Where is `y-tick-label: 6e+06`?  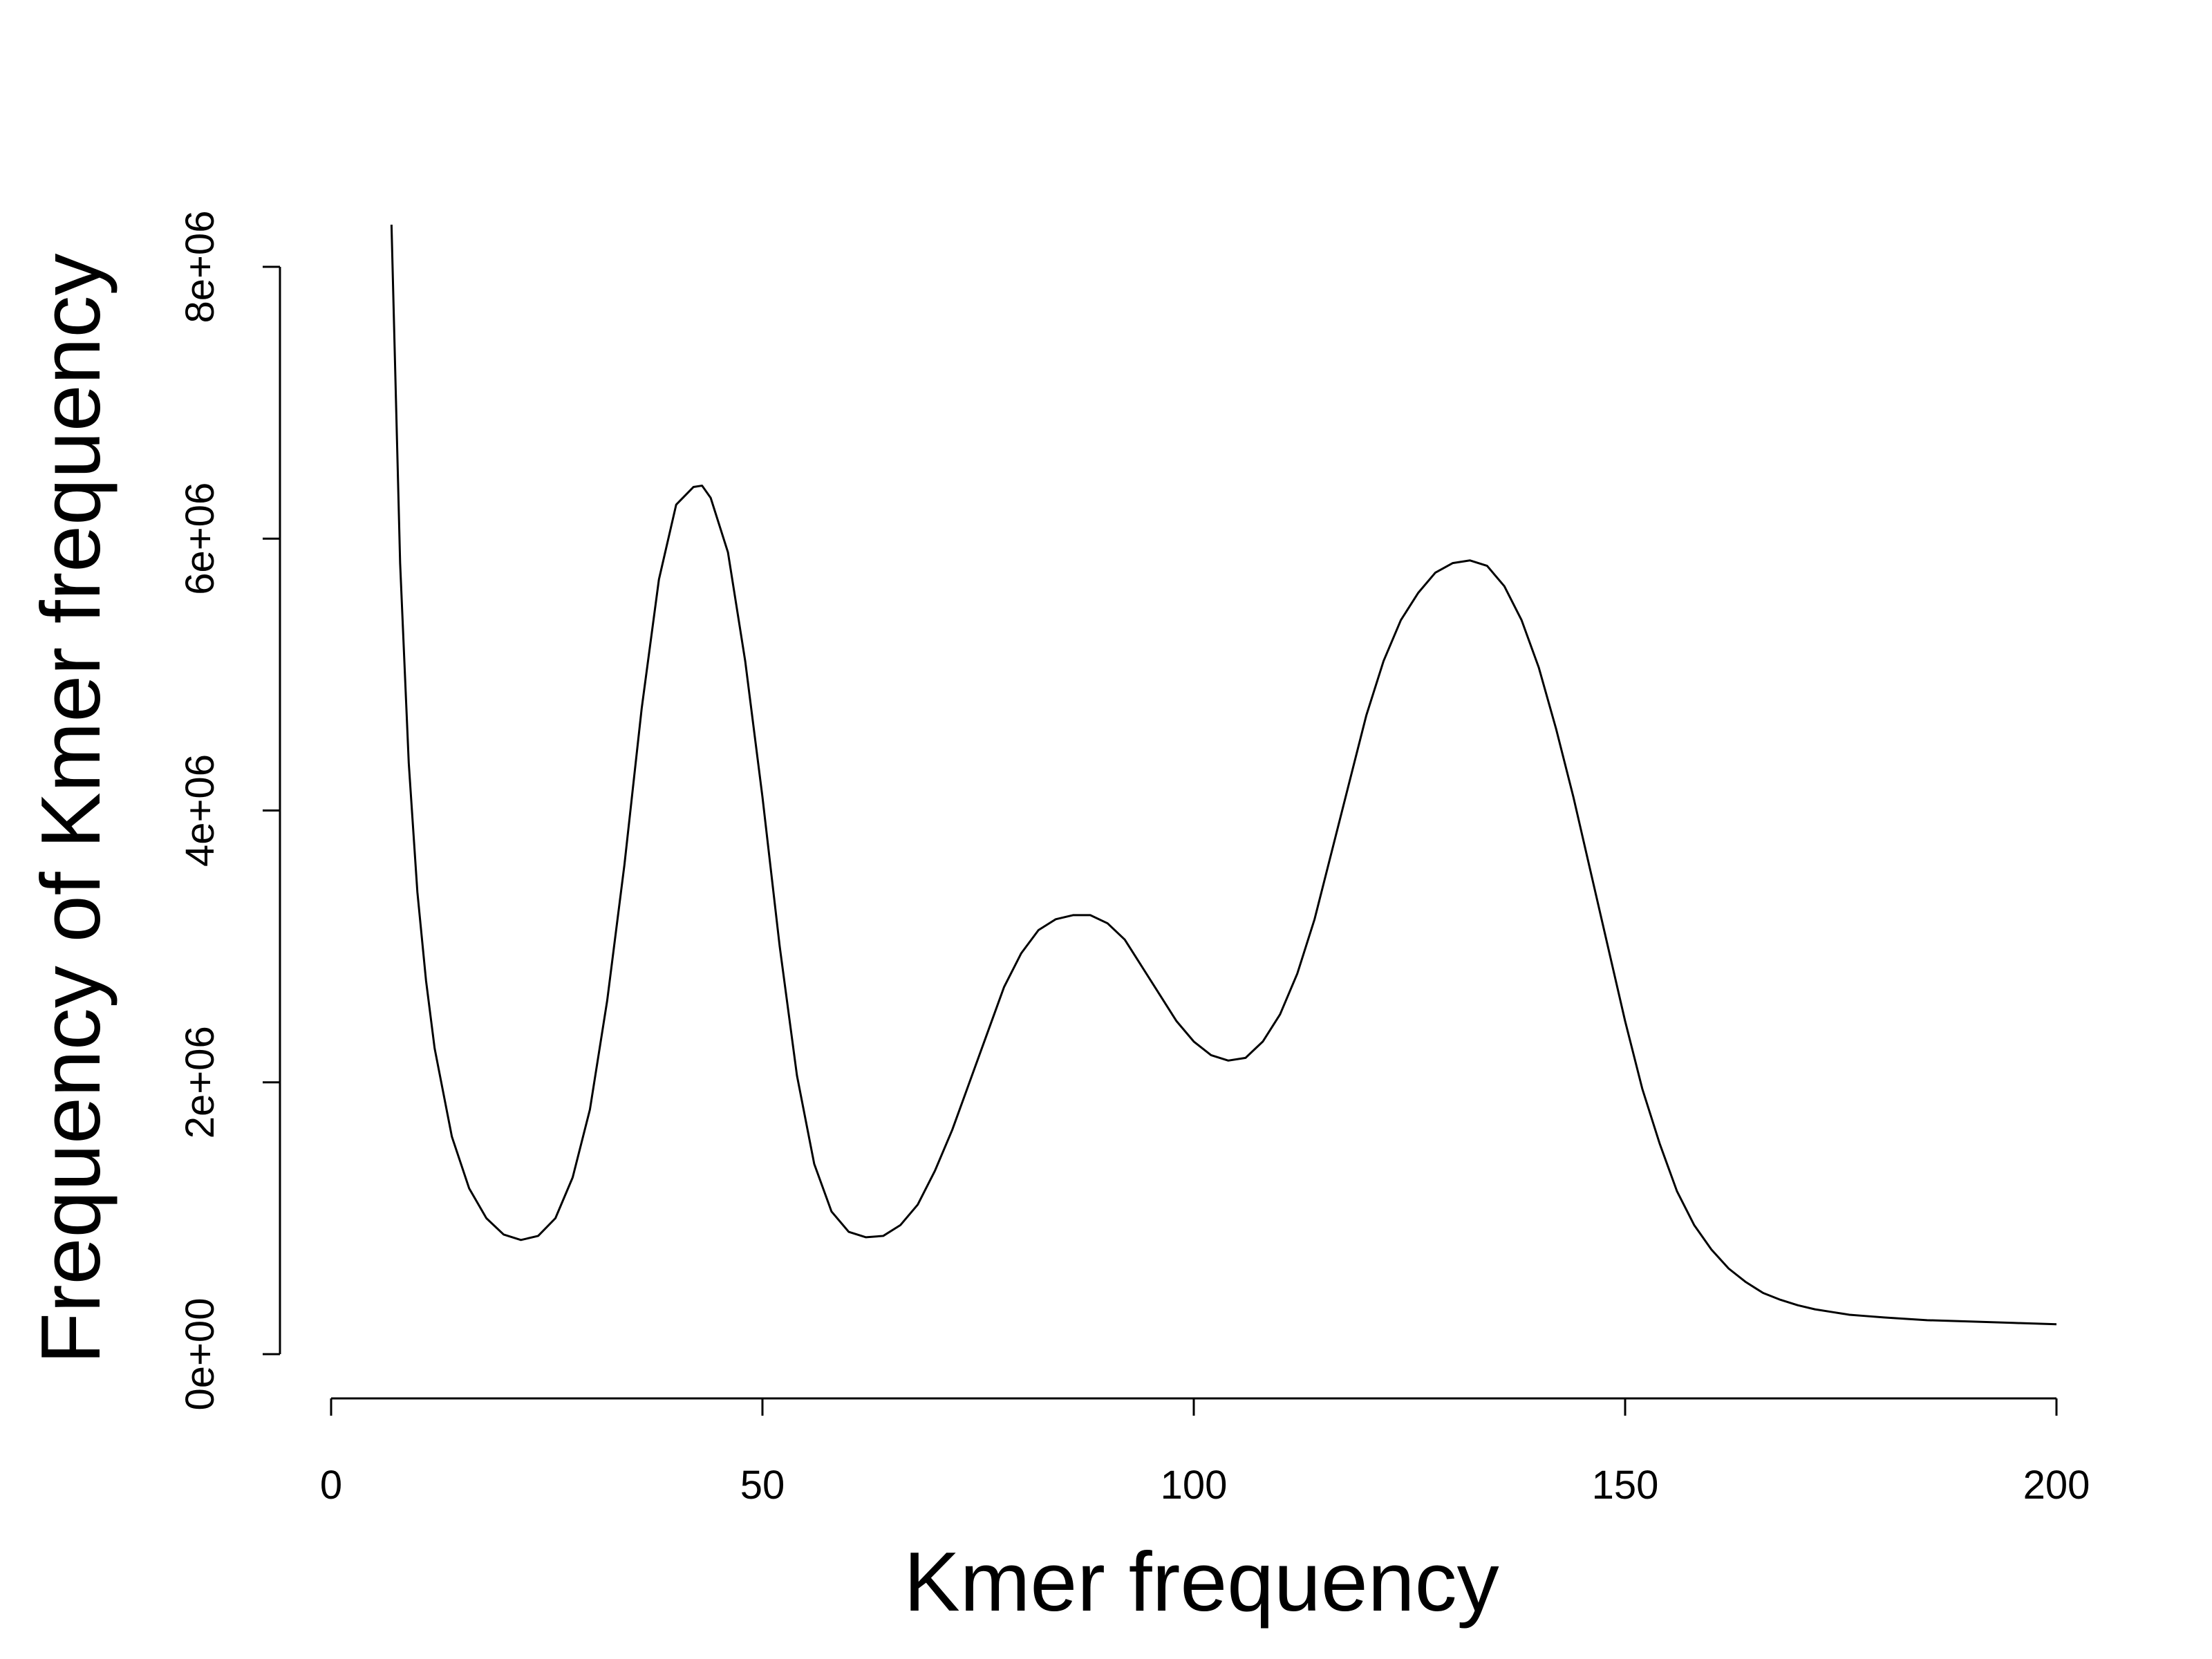
y-tick-label: 6e+06 is located at coordinates (201, 538).